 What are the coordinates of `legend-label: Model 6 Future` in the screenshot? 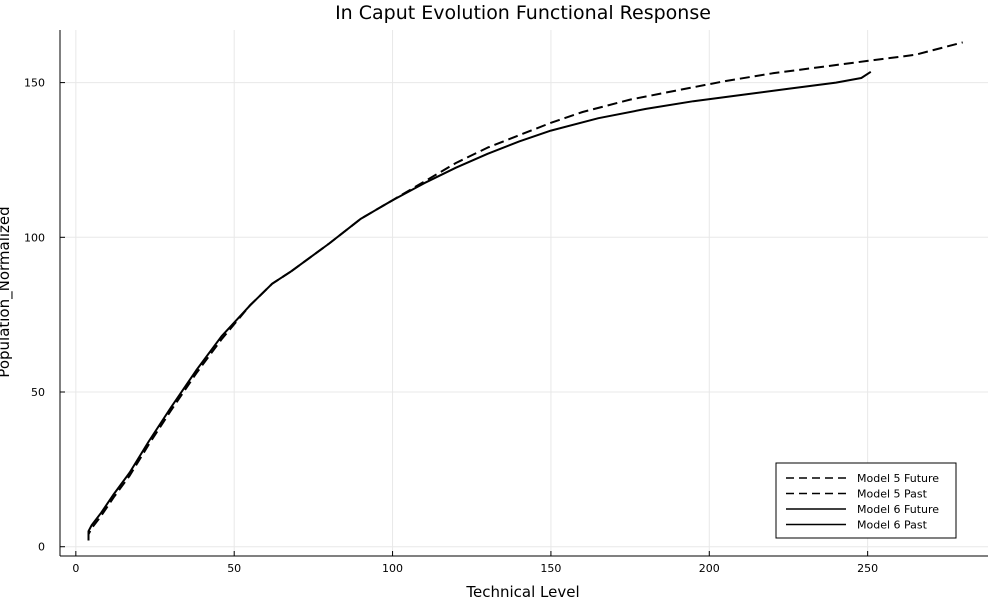 It's located at (898, 509).